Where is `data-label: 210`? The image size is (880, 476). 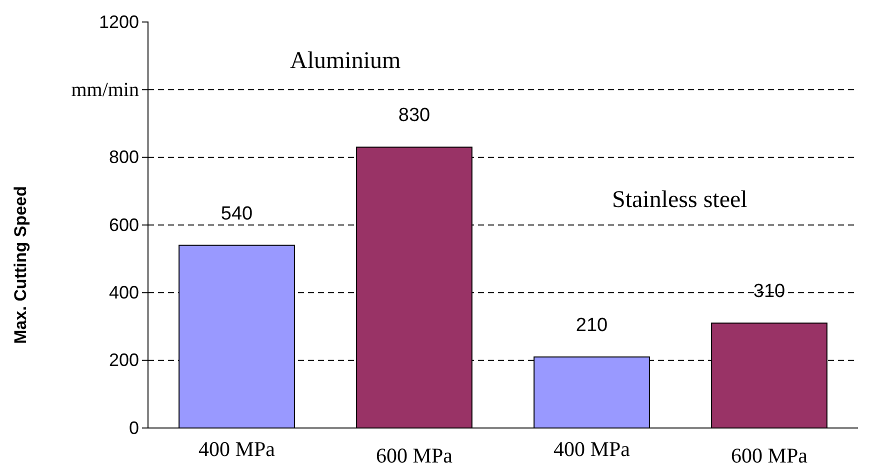
data-label: 210 is located at coordinates (592, 325).